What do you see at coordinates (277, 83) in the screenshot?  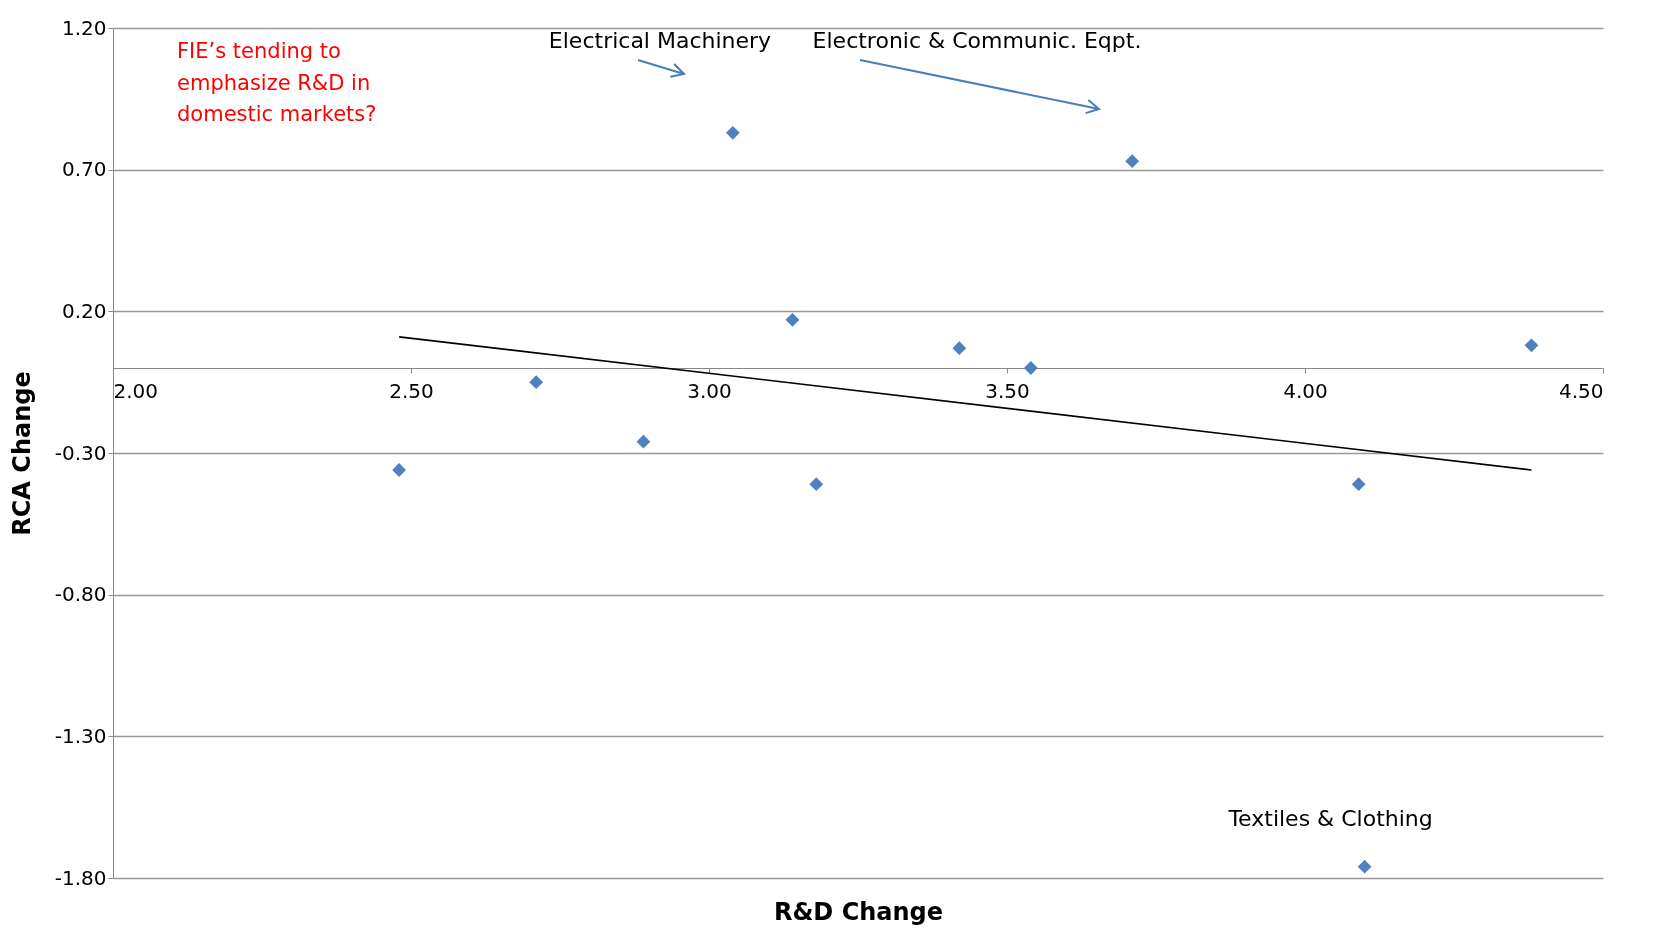 I see `annotation: FIE’s tending to emphasize R&D in domestic markets?` at bounding box center [277, 83].